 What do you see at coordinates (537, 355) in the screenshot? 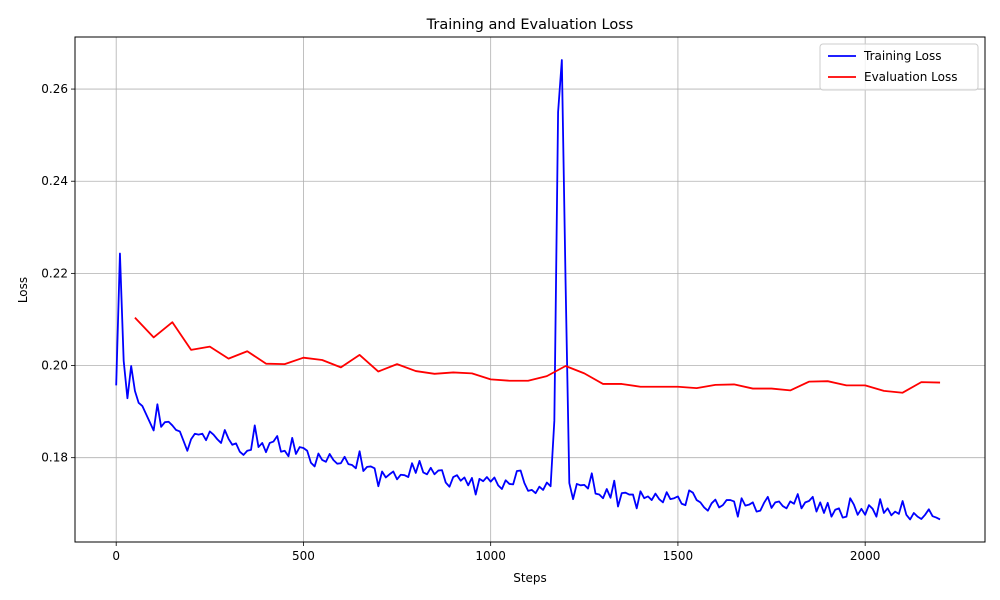
I see `series-line-evaluation-loss` at bounding box center [537, 355].